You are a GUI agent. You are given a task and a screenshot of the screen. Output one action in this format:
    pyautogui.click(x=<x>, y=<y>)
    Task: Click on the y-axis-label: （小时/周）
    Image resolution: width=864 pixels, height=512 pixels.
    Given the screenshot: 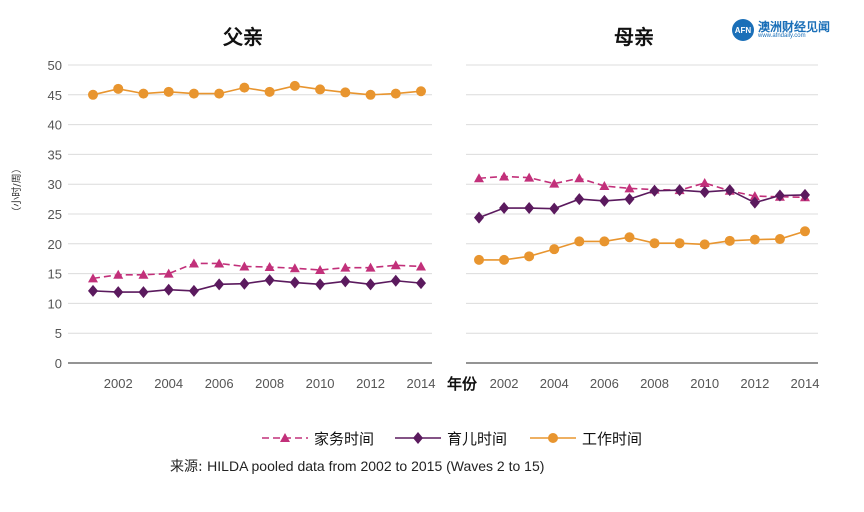 What is the action you would take?
    pyautogui.click(x=17, y=189)
    